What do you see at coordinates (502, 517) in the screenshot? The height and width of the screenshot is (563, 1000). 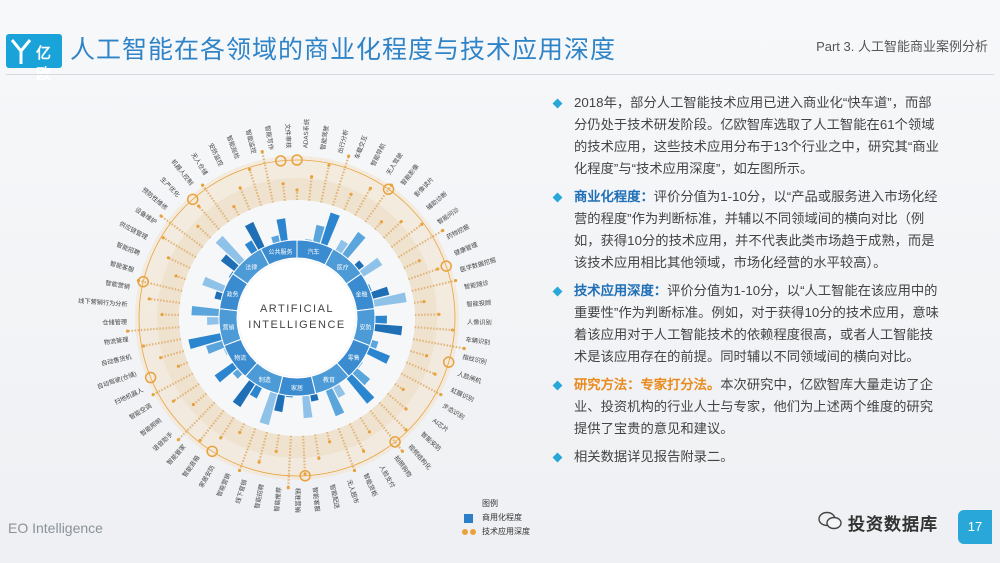 I see `legend-commerce-label: 商用化程度` at bounding box center [502, 517].